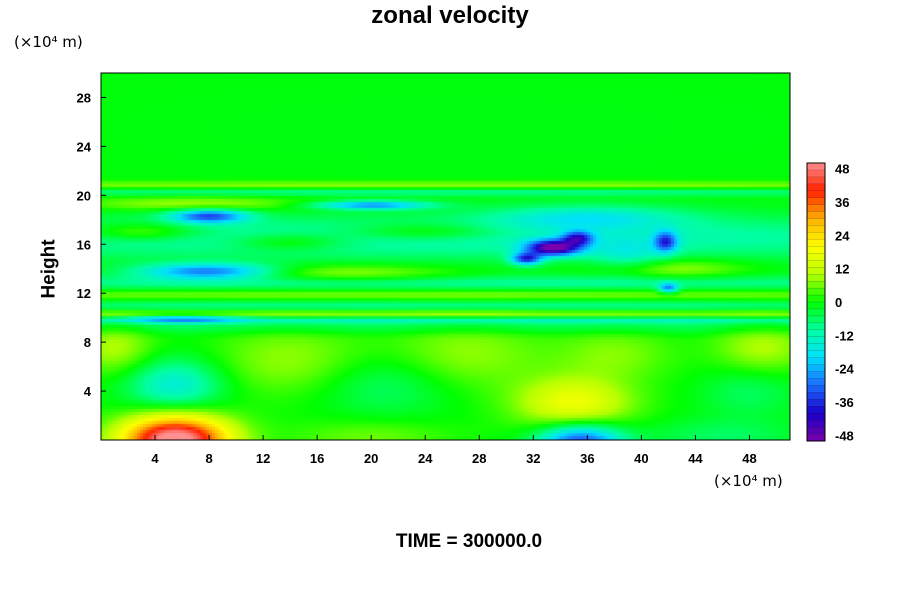  What do you see at coordinates (845, 303) in the screenshot?
I see `colorbar-ticks: 48 36 24 12 0 -12 -24 -36 -48` at bounding box center [845, 303].